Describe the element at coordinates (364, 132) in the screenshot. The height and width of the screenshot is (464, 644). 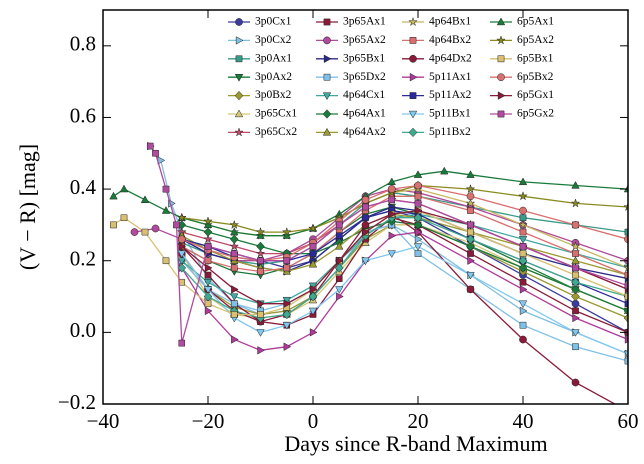
I see `legend-label: 4p64Ax2` at that location.